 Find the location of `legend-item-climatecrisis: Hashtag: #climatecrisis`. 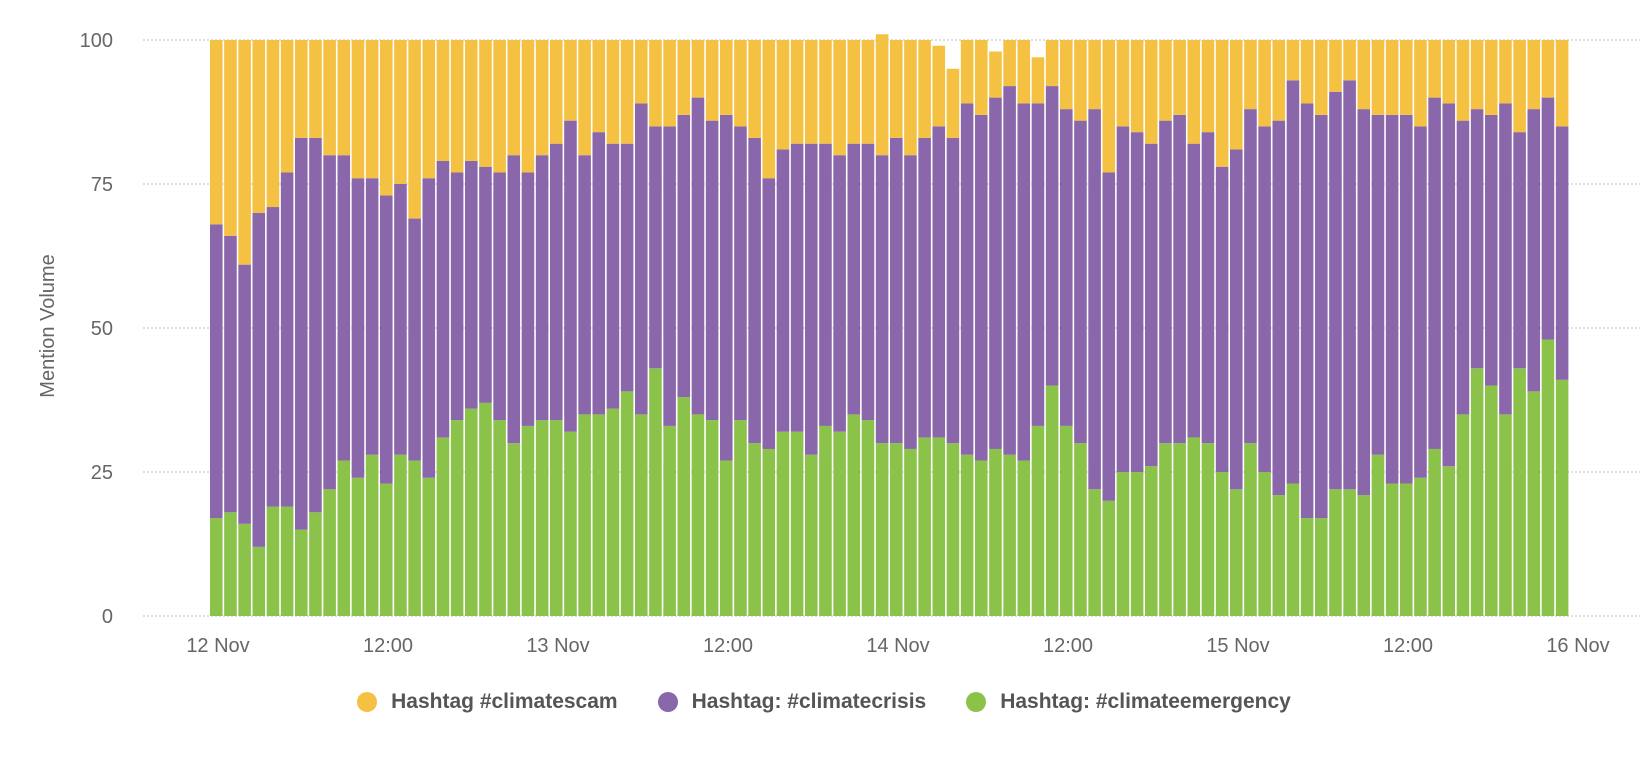

legend-item-climatecrisis: Hashtag: #climatecrisis is located at coordinates (791, 702).